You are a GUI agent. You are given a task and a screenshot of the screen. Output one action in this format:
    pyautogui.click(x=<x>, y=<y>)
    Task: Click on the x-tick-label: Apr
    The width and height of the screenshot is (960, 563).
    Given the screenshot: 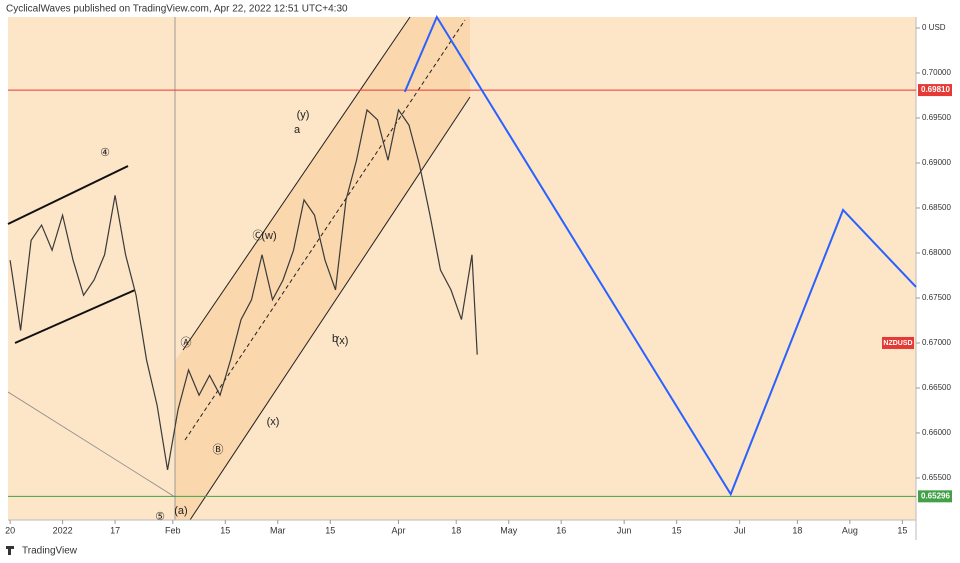 What is the action you would take?
    pyautogui.click(x=398, y=530)
    